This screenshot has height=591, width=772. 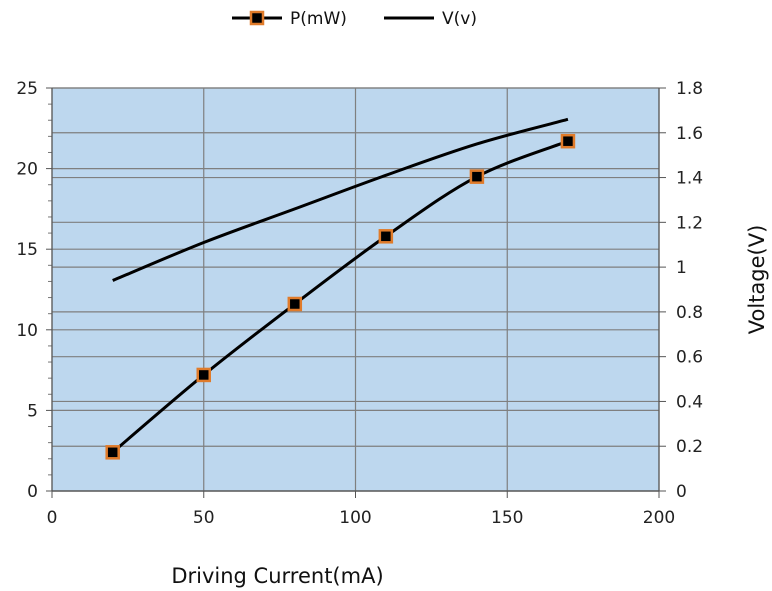 What do you see at coordinates (689, 89) in the screenshot?
I see `y2-tick-label: 1.8` at bounding box center [689, 89].